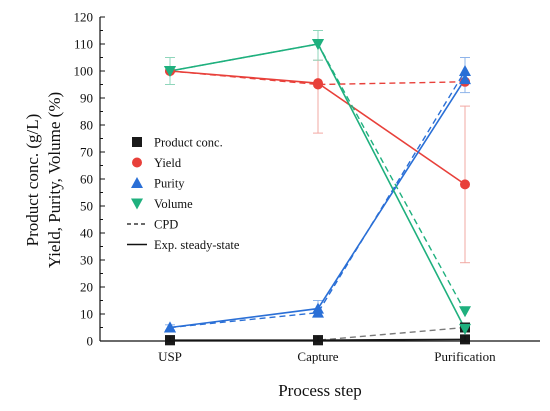 This screenshot has height=411, width=550. Describe the element at coordinates (54, 180) in the screenshot. I see `y-axis-title: Yield, Purity, Volume (%)` at that location.